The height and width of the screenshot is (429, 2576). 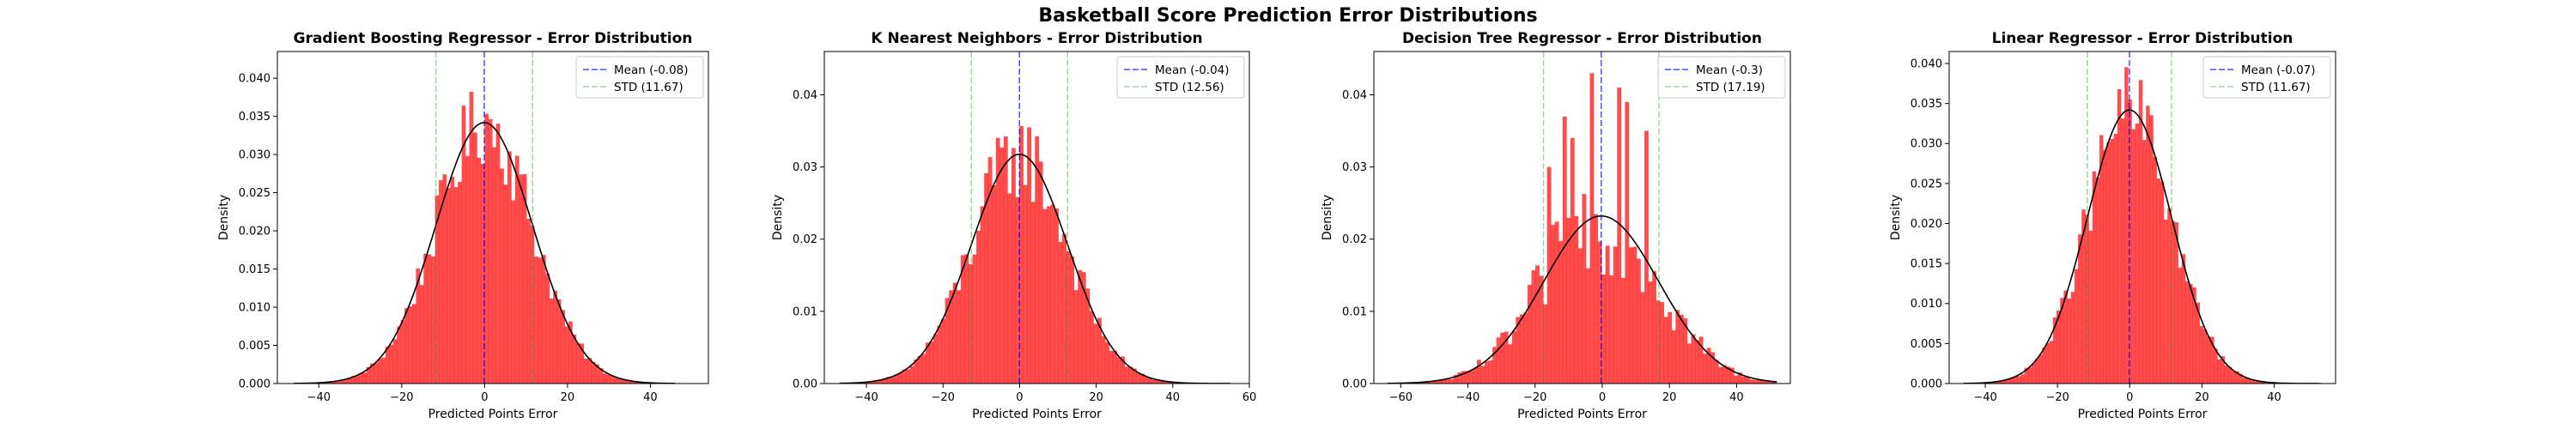 I want to click on legend: Mean (-0.04) STD (12.56), so click(x=1180, y=77).